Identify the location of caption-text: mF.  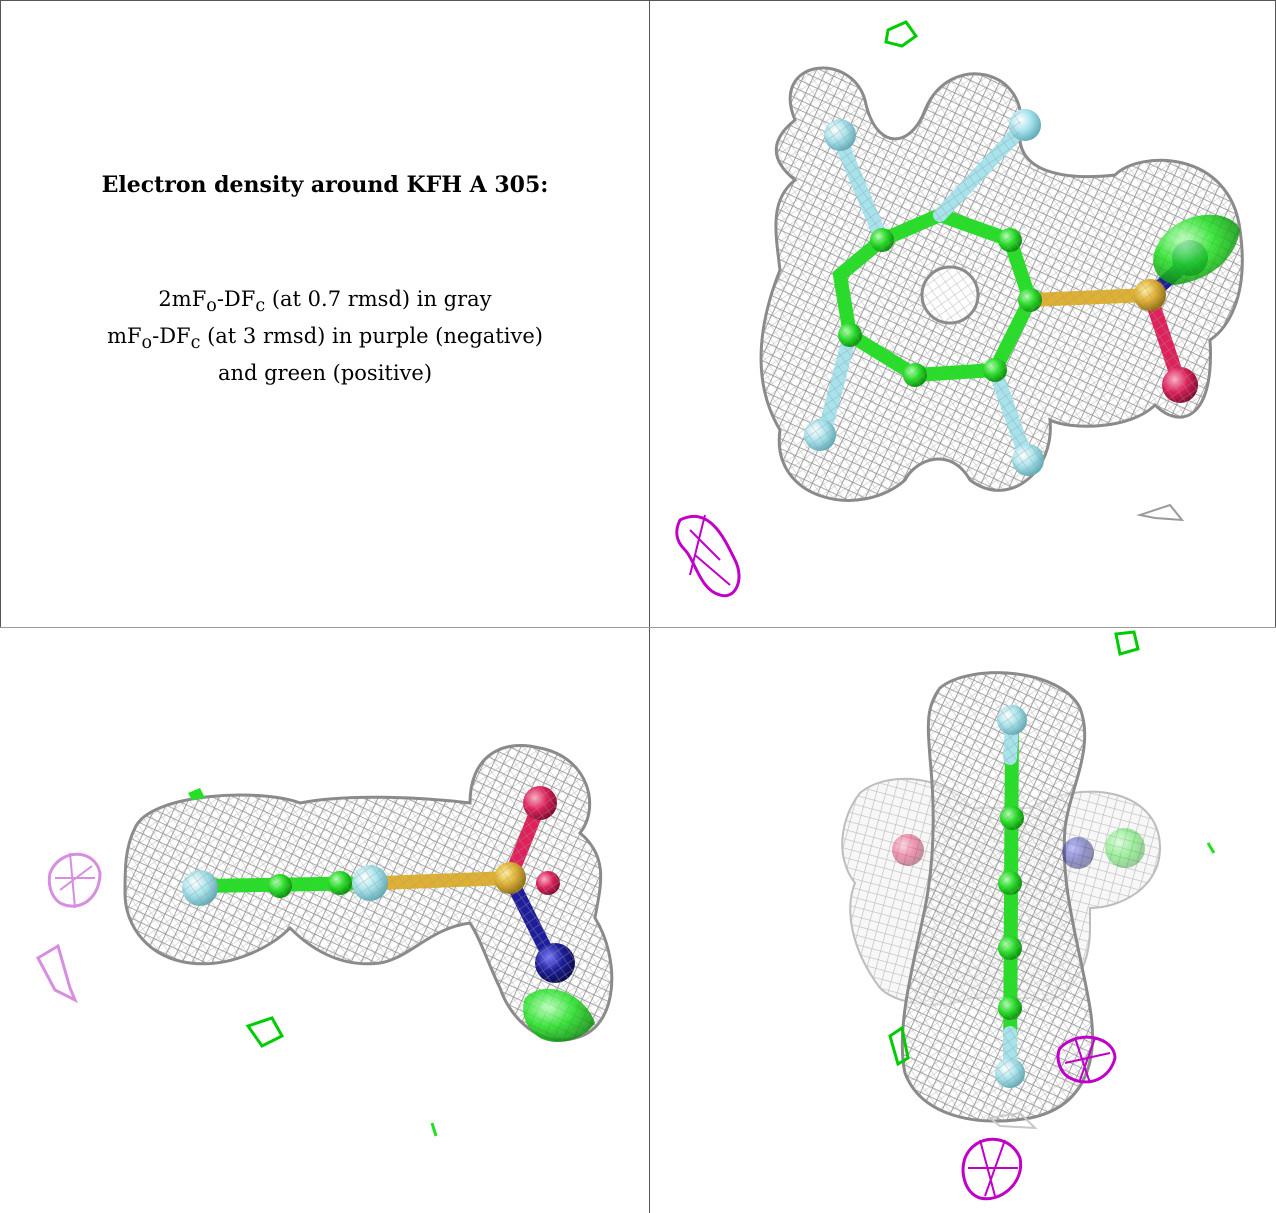
(124, 336).